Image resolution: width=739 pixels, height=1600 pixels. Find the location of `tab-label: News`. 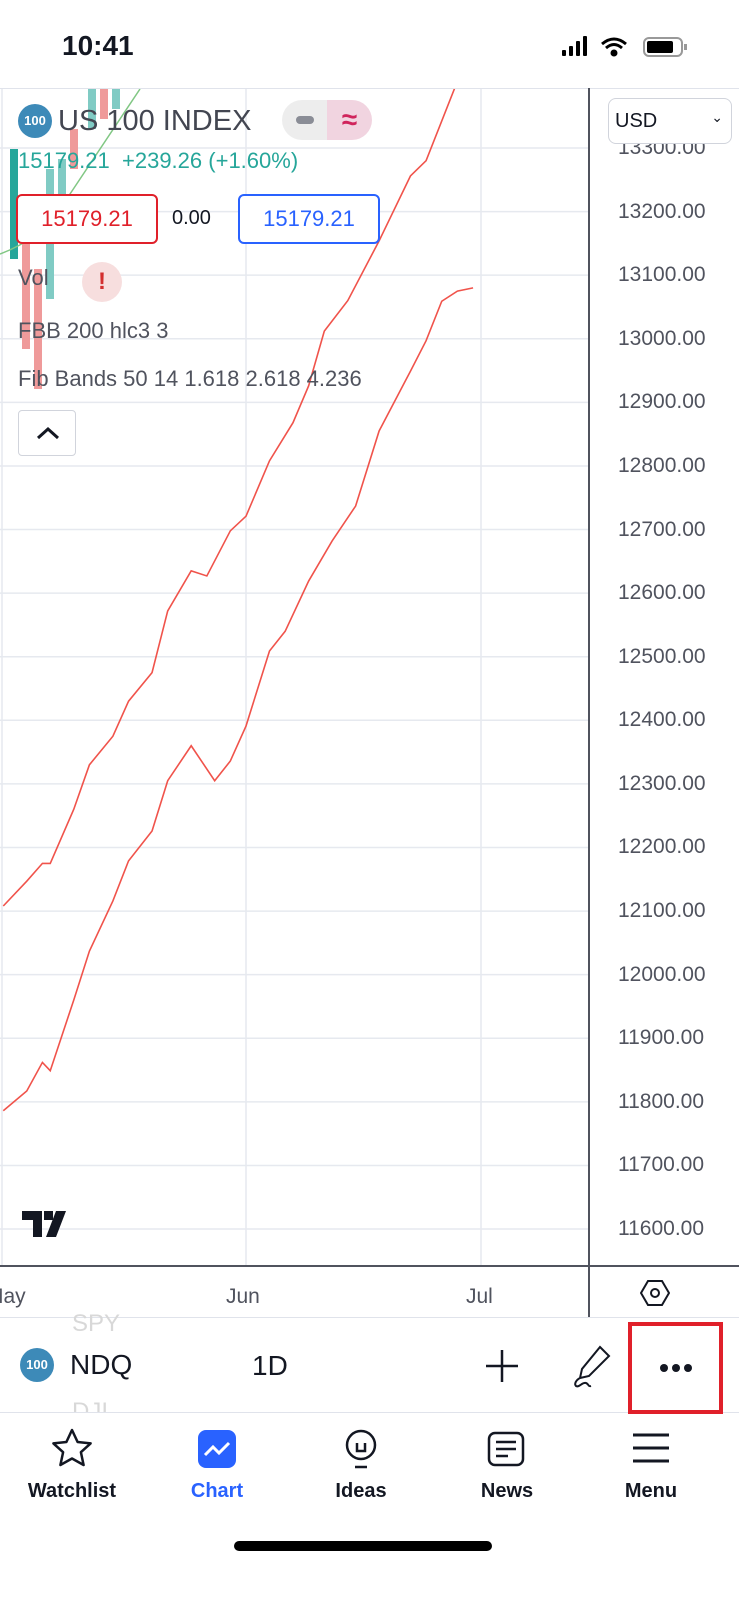

tab-label: News is located at coordinates (507, 1491).